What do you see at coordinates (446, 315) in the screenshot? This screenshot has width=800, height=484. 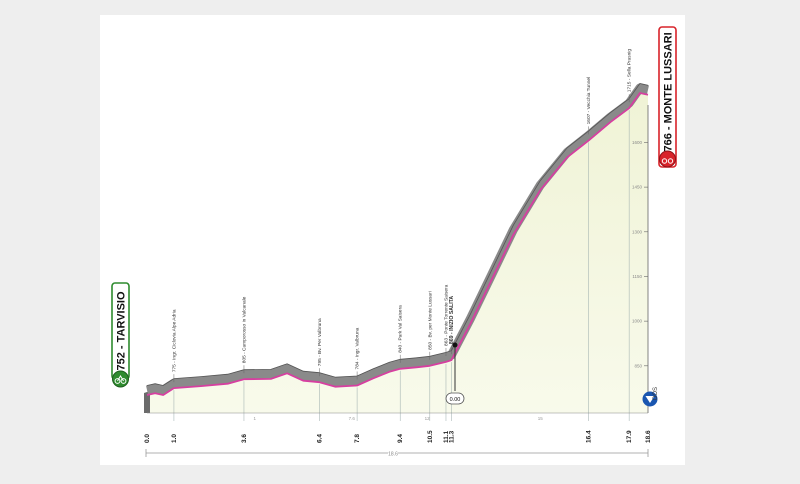 I see `waypoint-label: 863 - Ponte Torrente Saisera` at bounding box center [446, 315].